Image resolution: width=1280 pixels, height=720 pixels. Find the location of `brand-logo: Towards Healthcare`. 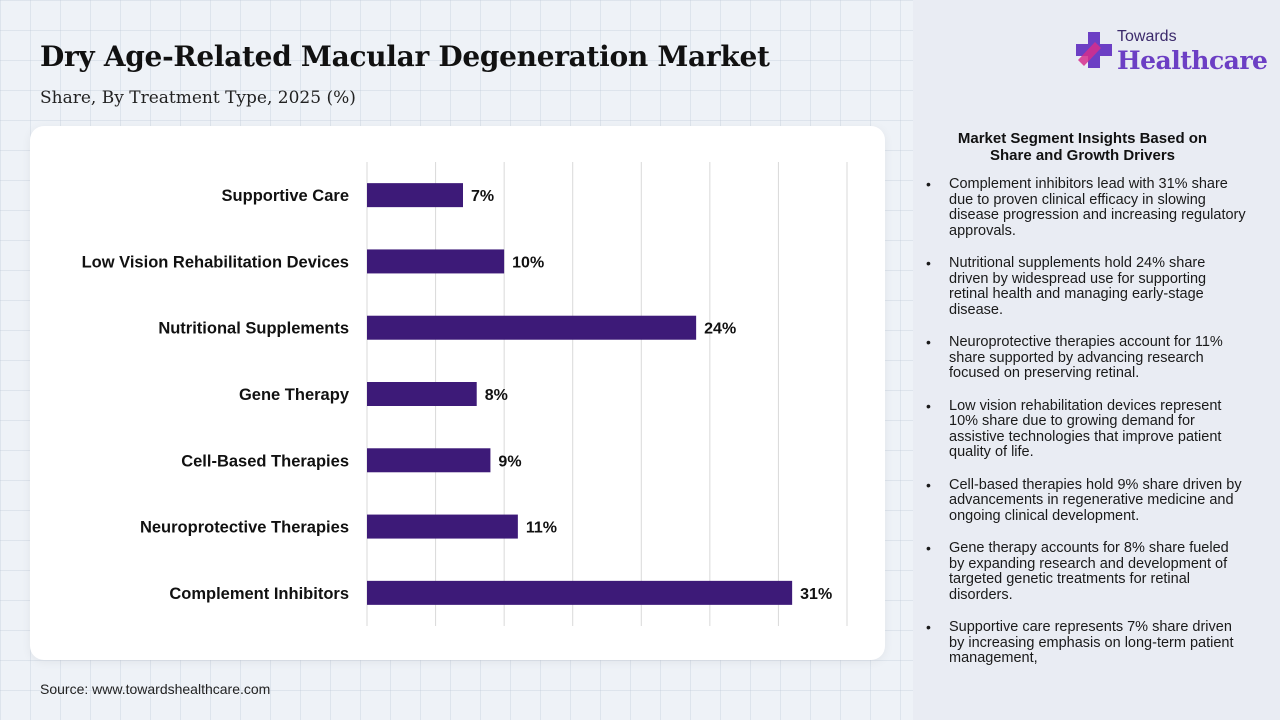

brand-logo: Towards Healthcare is located at coordinates (1171, 53).